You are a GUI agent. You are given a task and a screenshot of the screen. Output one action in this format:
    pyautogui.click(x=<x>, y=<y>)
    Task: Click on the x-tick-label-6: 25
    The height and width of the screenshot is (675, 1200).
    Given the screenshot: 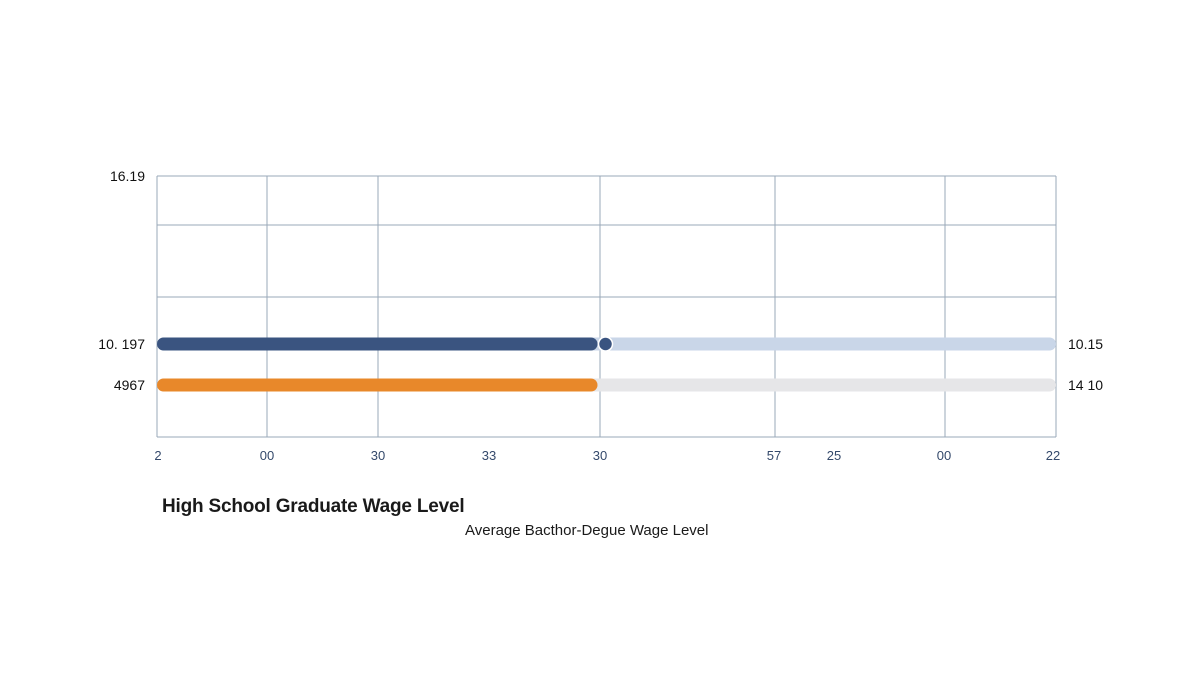 What is the action you would take?
    pyautogui.click(x=834, y=455)
    